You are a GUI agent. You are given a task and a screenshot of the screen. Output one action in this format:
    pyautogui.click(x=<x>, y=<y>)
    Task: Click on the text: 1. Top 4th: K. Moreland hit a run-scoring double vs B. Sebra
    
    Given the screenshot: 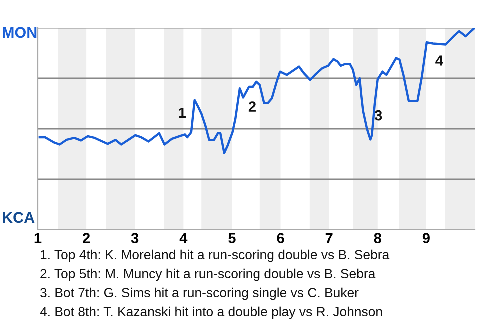 What is the action you would take?
    pyautogui.click(x=215, y=256)
    